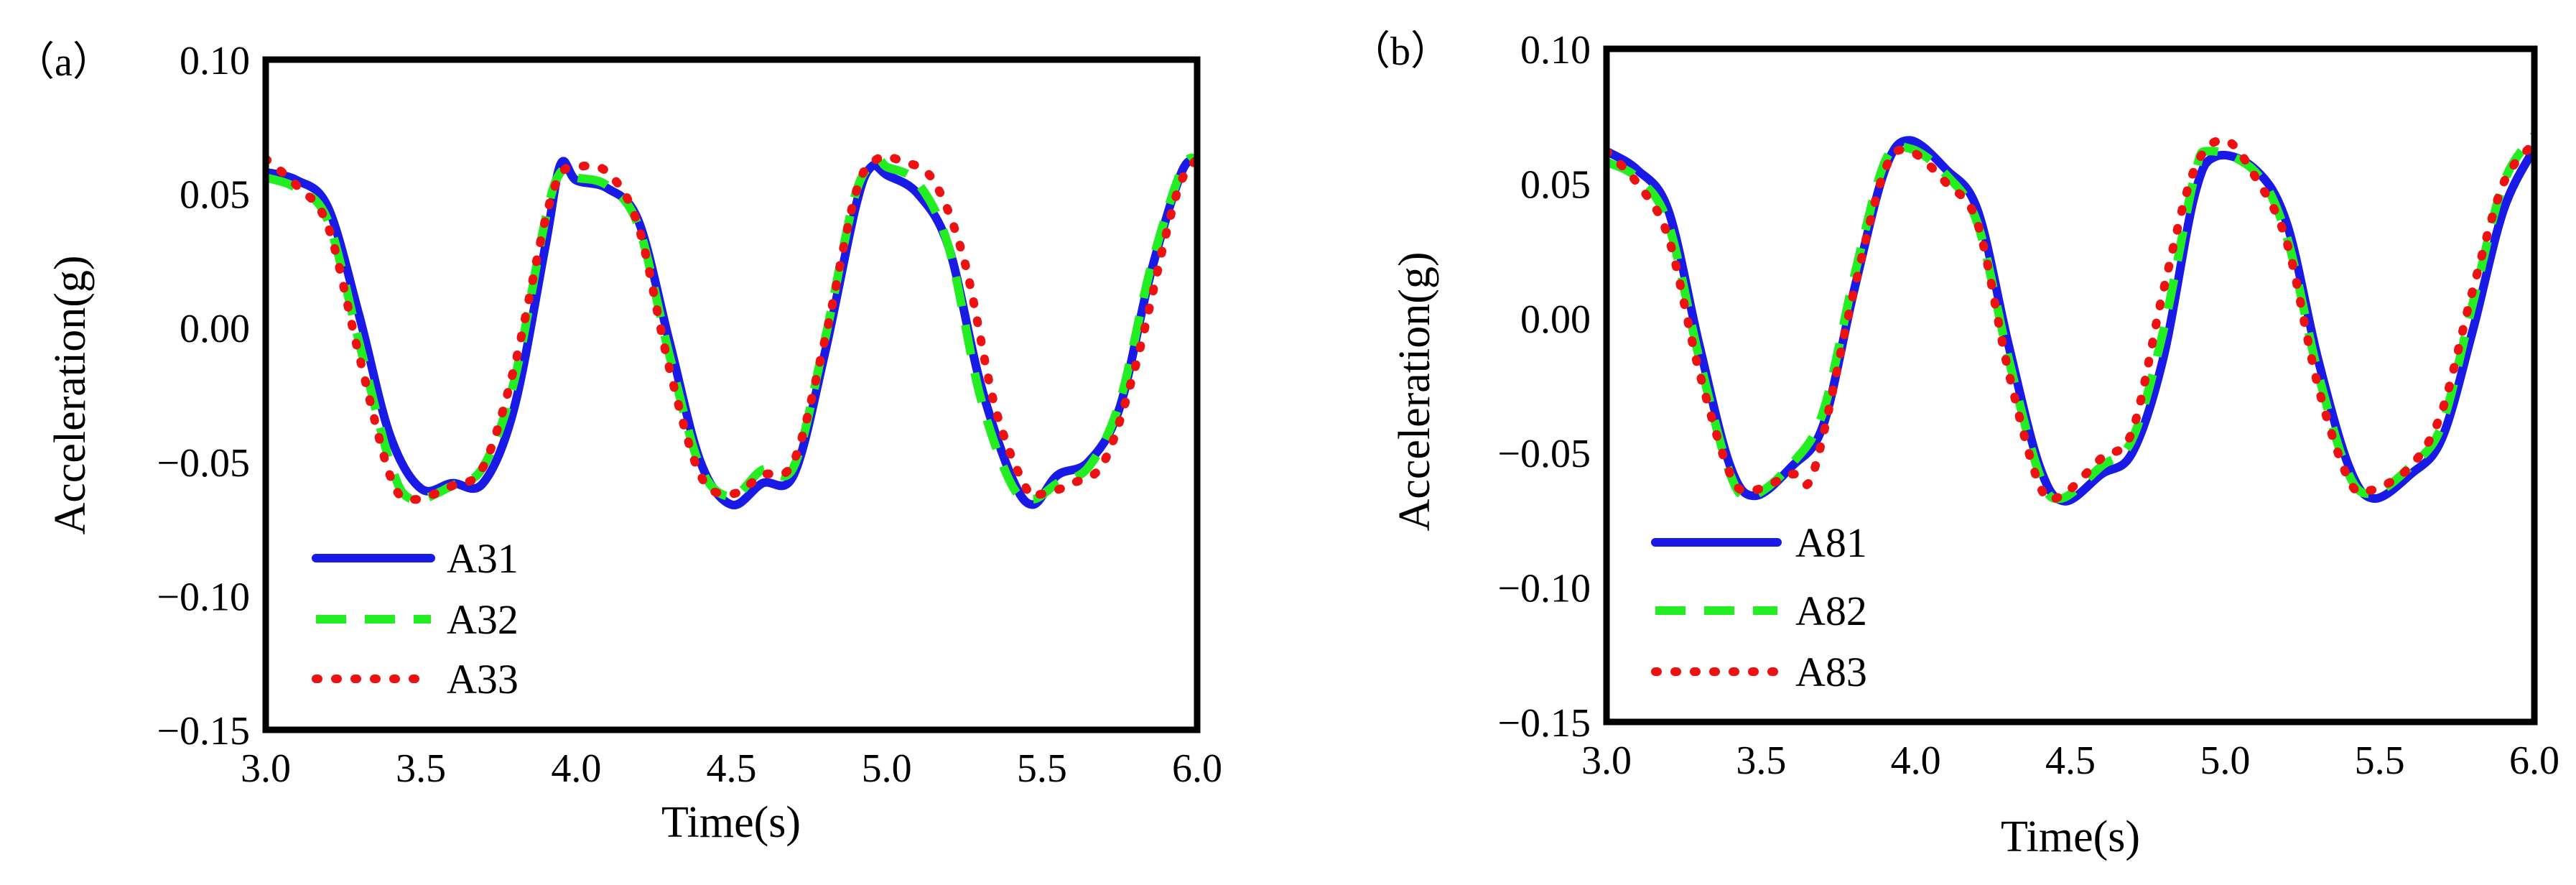 This screenshot has width=2576, height=885. I want to click on x-tick-label-a: 6.0, so click(1197, 769).